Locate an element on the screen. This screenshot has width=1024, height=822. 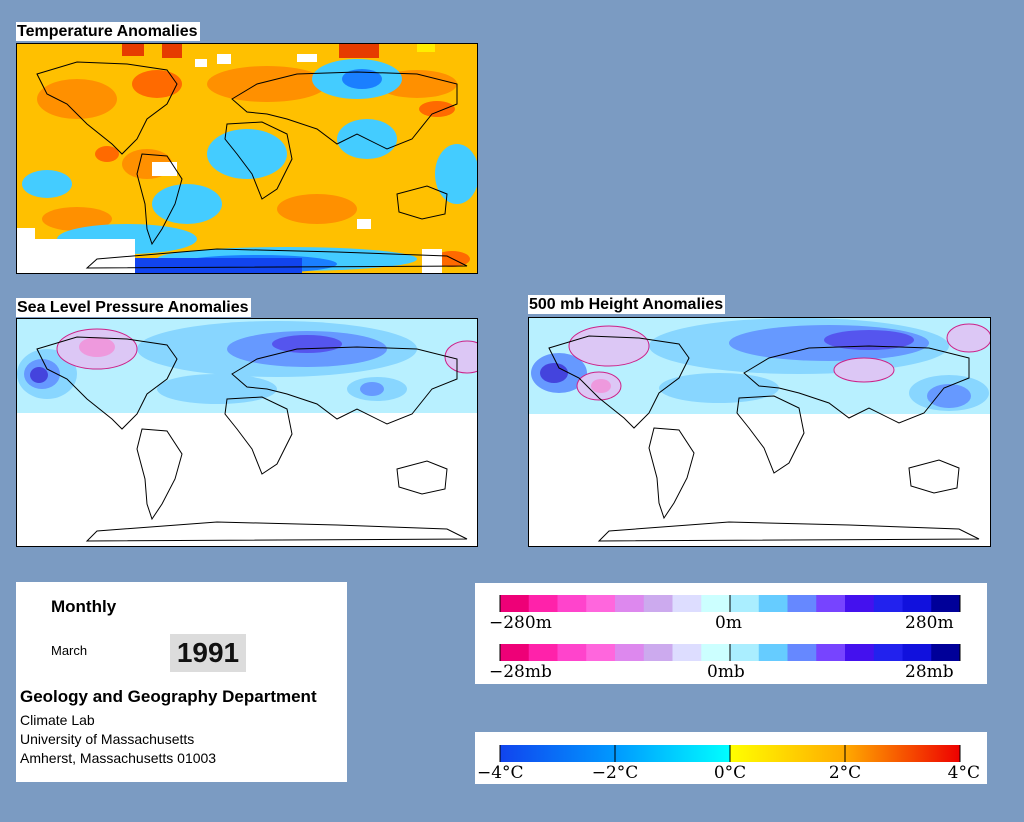
pressure-max-label: 28mb is located at coordinates (929, 672).